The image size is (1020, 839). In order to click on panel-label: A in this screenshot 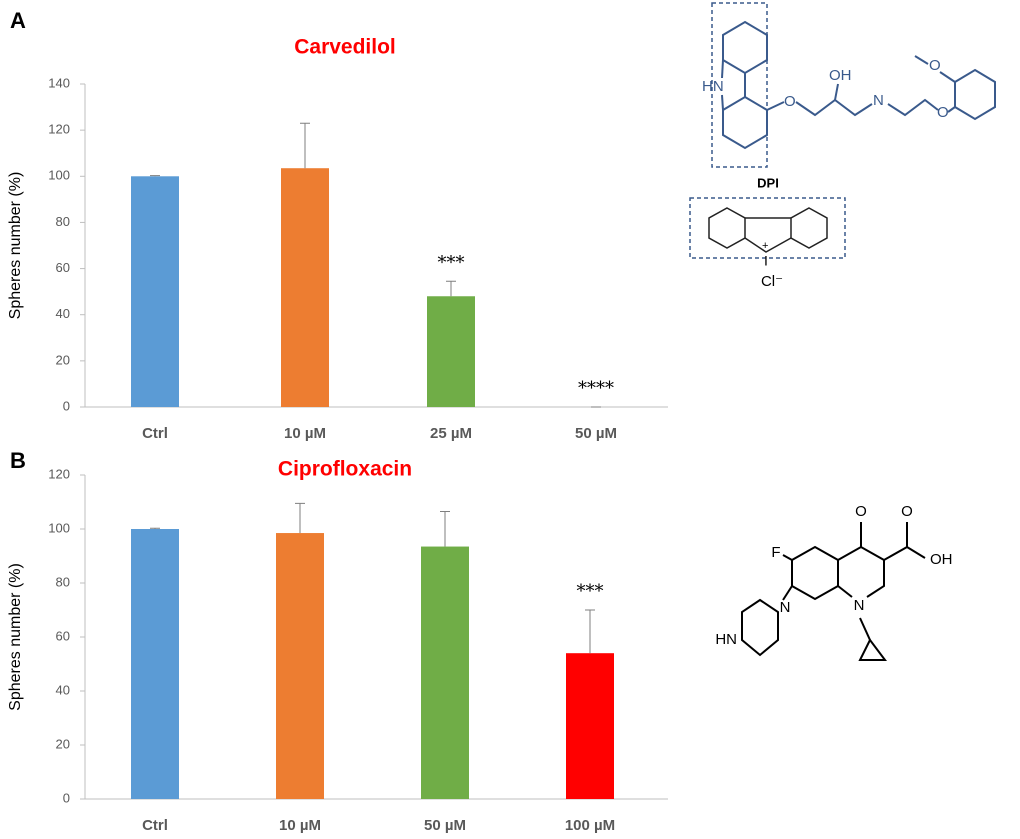, I will do `click(18, 20)`.